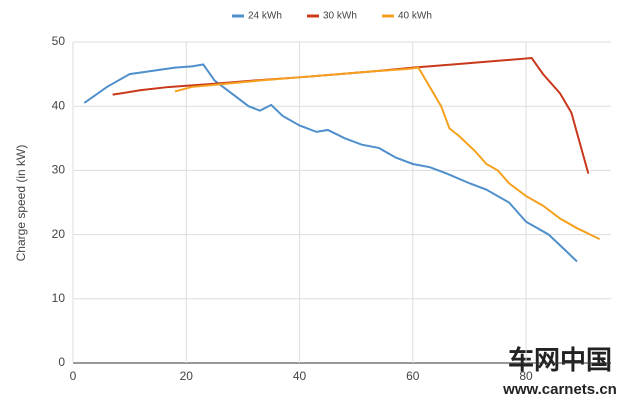 Image resolution: width=640 pixels, height=409 pixels. I want to click on legend-label: 24 kWh, so click(265, 16).